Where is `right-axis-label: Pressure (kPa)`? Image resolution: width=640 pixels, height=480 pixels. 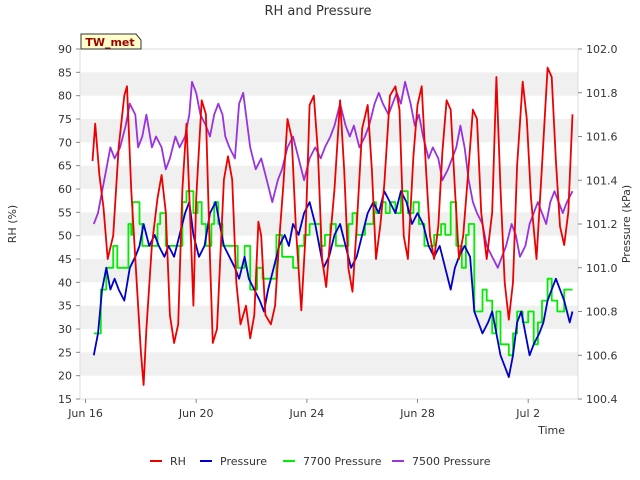
right-axis-label: Pressure (kPa) is located at coordinates (626, 224).